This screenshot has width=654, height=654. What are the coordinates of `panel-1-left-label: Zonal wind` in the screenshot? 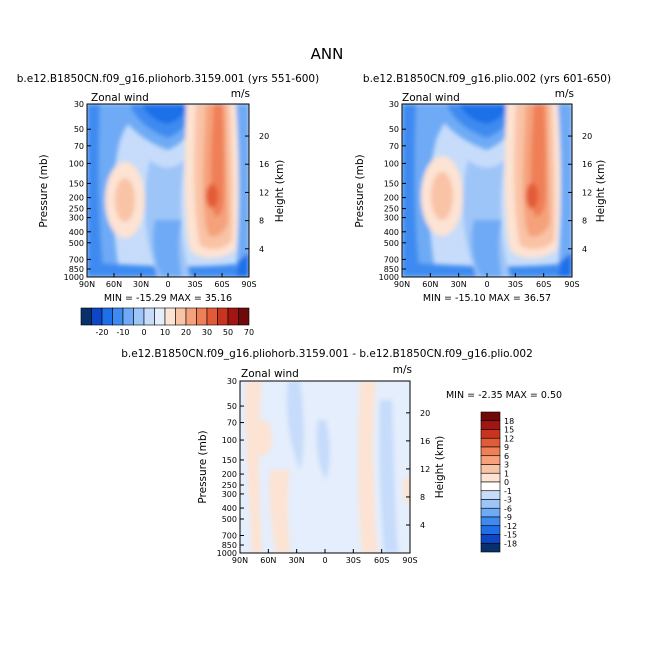 It's located at (120, 98).